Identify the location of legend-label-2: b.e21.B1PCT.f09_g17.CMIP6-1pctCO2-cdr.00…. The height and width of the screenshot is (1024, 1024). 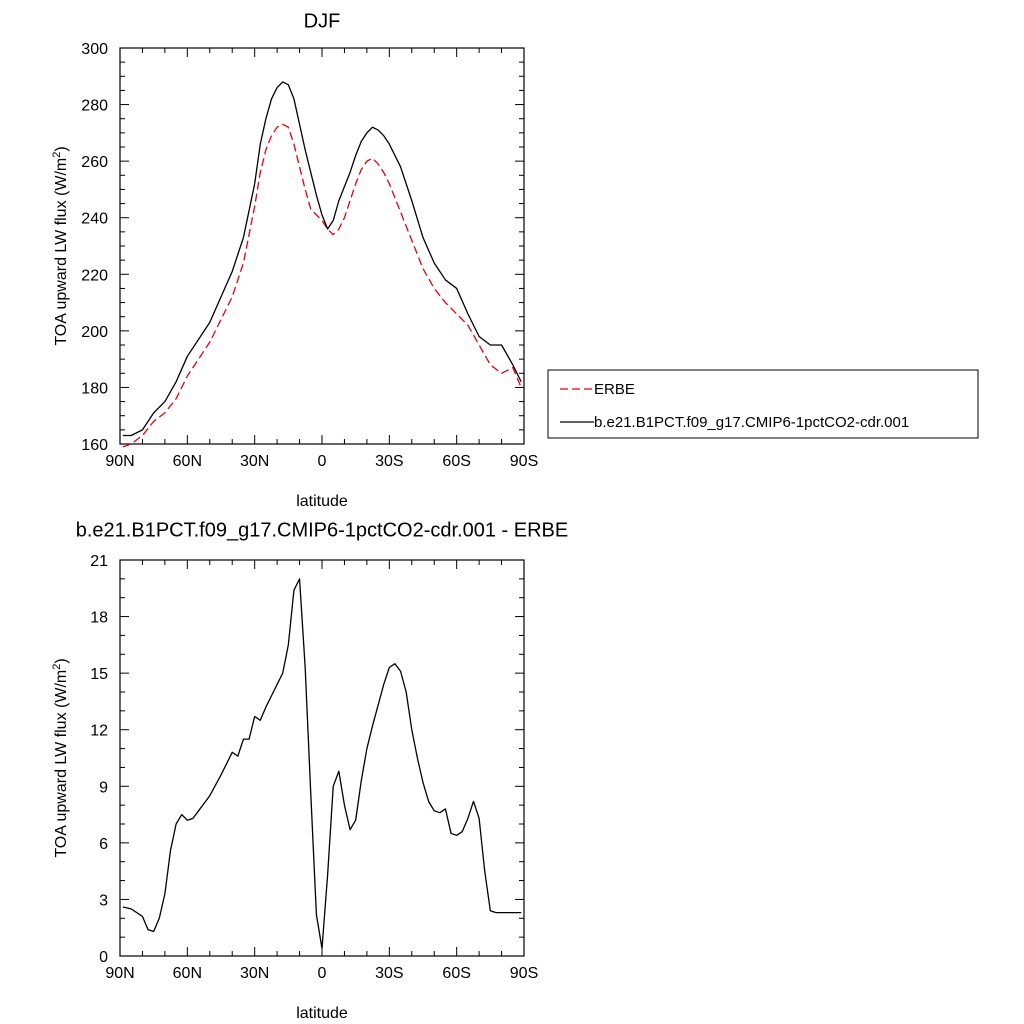
(751, 422).